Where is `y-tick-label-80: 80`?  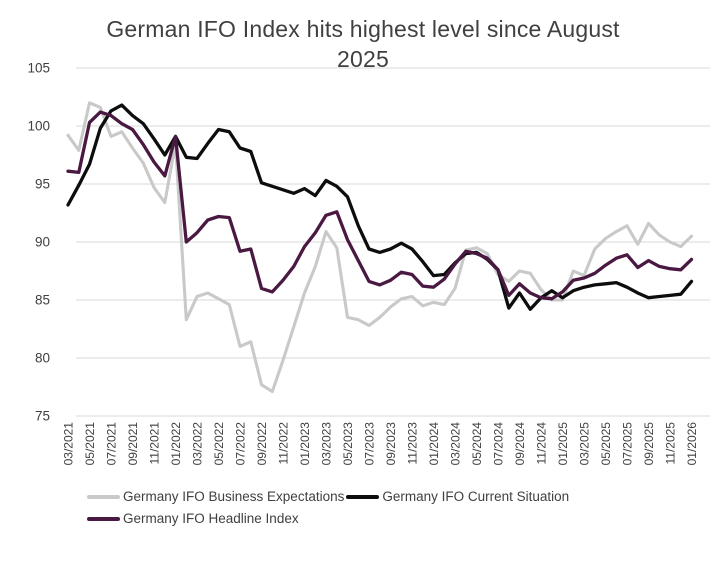
y-tick-label-80: 80 is located at coordinates (42, 358).